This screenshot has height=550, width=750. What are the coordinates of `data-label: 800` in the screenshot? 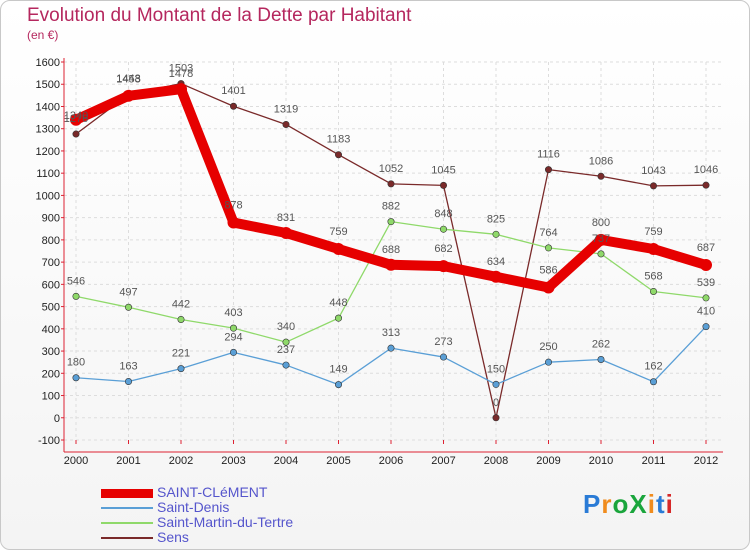 It's located at (601, 223).